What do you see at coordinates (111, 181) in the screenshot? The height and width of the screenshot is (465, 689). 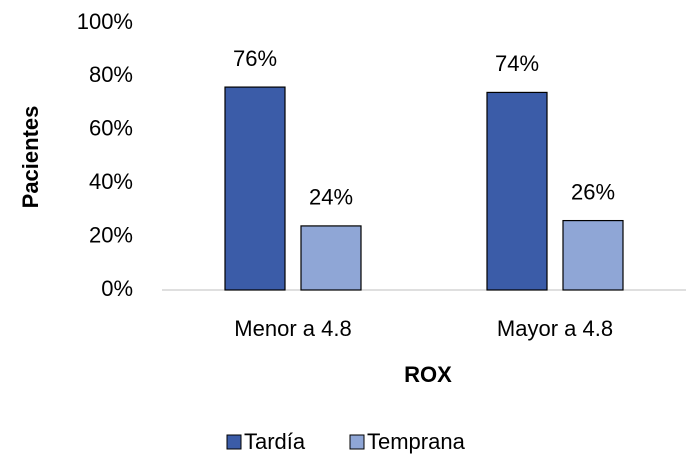 I see `y-tick-label: 40%` at bounding box center [111, 181].